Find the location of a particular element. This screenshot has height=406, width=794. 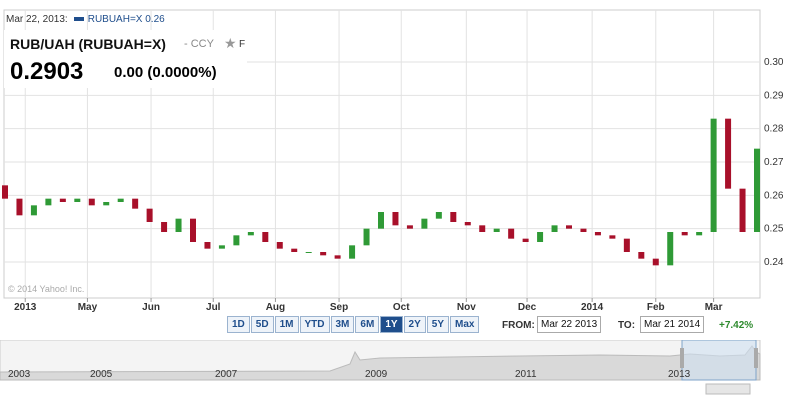

navigator-year: 2013 is located at coordinates (679, 374).